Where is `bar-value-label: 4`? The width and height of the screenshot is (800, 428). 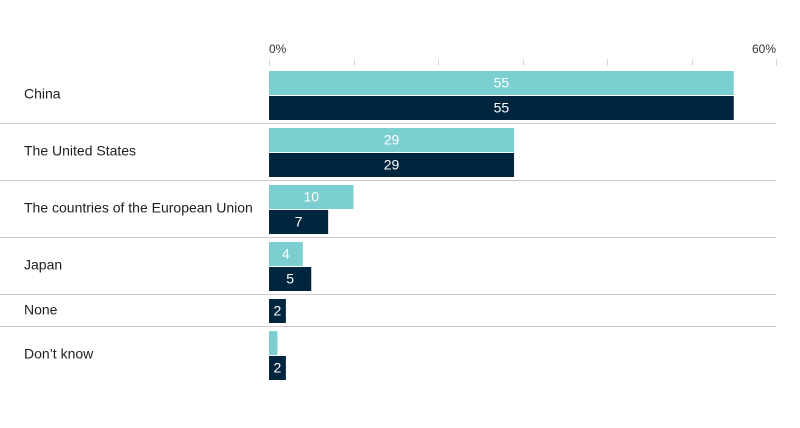 bar-value-label: 4 is located at coordinates (286, 254).